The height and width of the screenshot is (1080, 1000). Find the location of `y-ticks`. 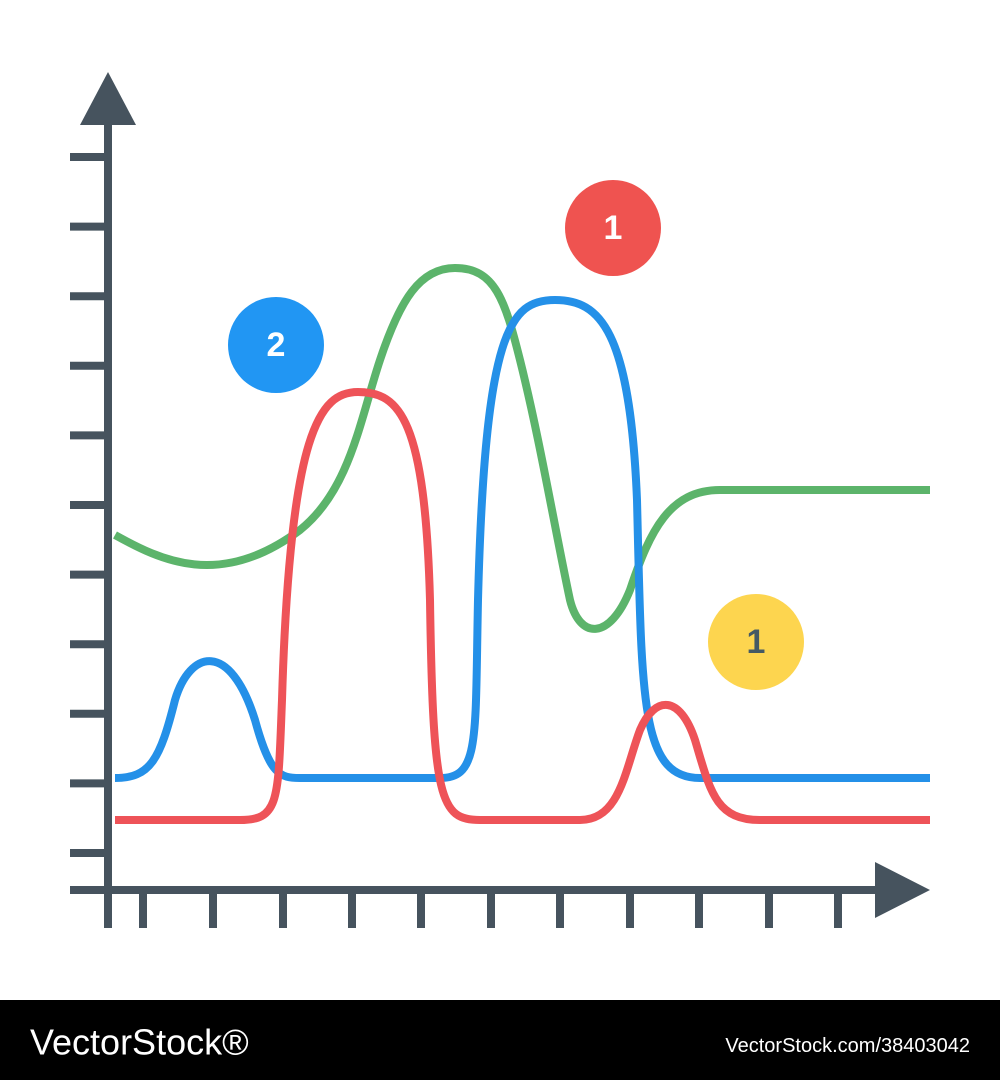

y-ticks is located at coordinates (89, 505).